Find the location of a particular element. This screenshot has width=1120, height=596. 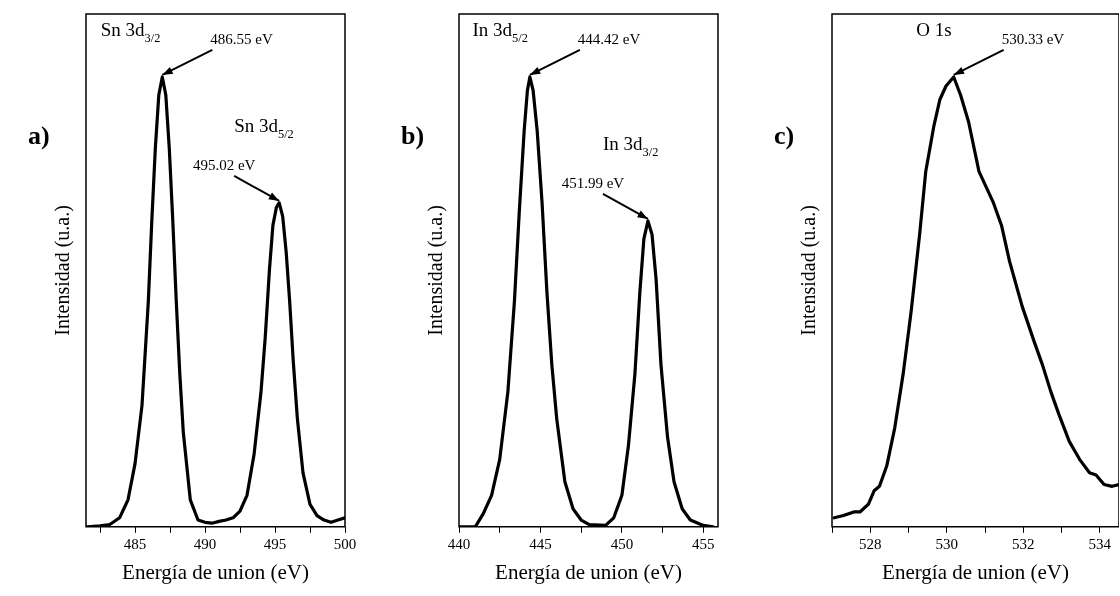

text: c) is located at coordinates (784, 135).